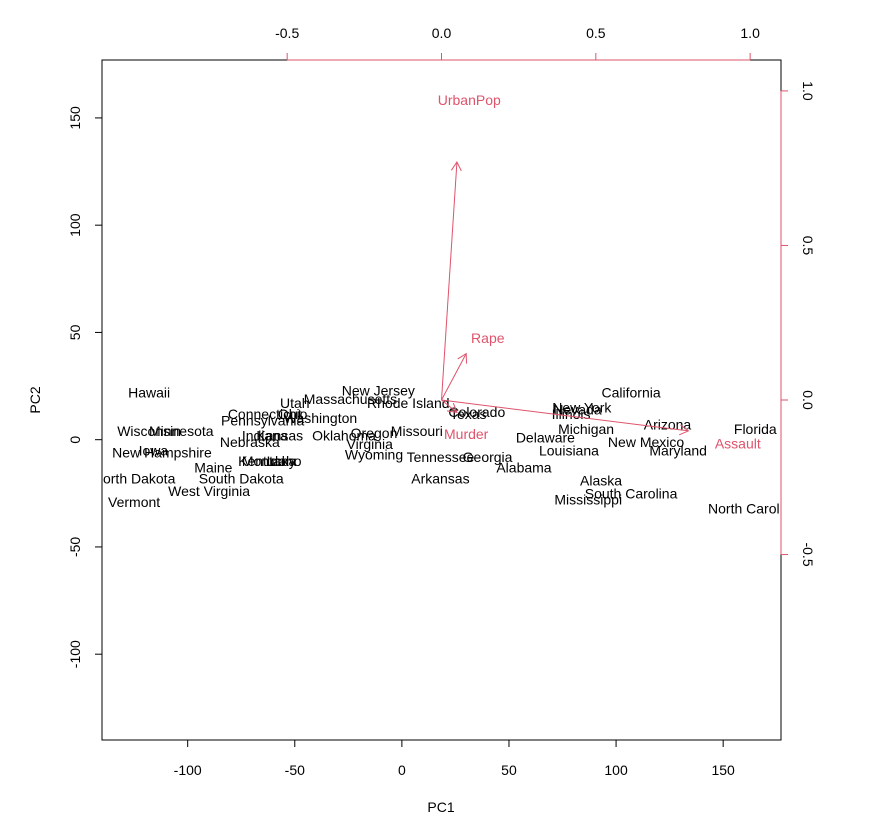 The height and width of the screenshot is (825, 873). I want to click on point-label: Vermont, so click(134, 502).